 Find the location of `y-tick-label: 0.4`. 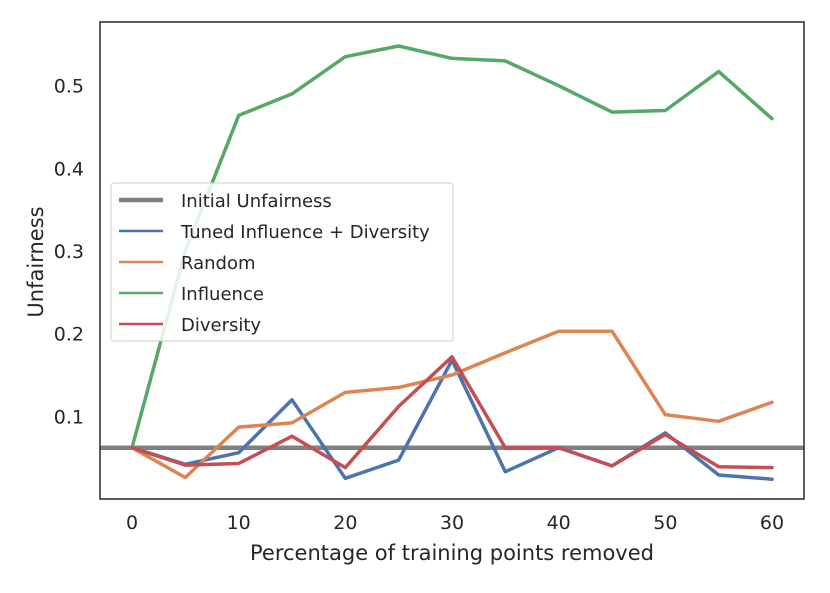

y-tick-label: 0.4 is located at coordinates (69, 169).